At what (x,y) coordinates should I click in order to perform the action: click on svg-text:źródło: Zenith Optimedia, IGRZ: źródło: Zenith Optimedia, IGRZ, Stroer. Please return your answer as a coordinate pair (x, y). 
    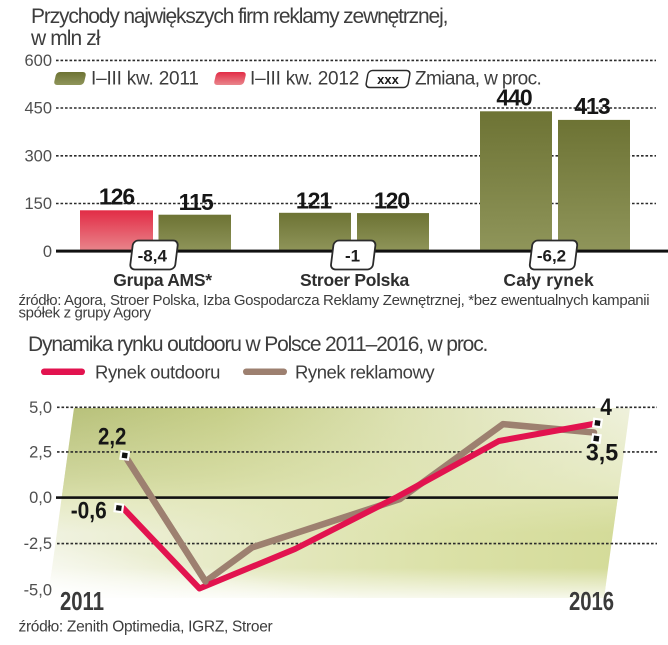
    Looking at the image, I should click on (146, 627).